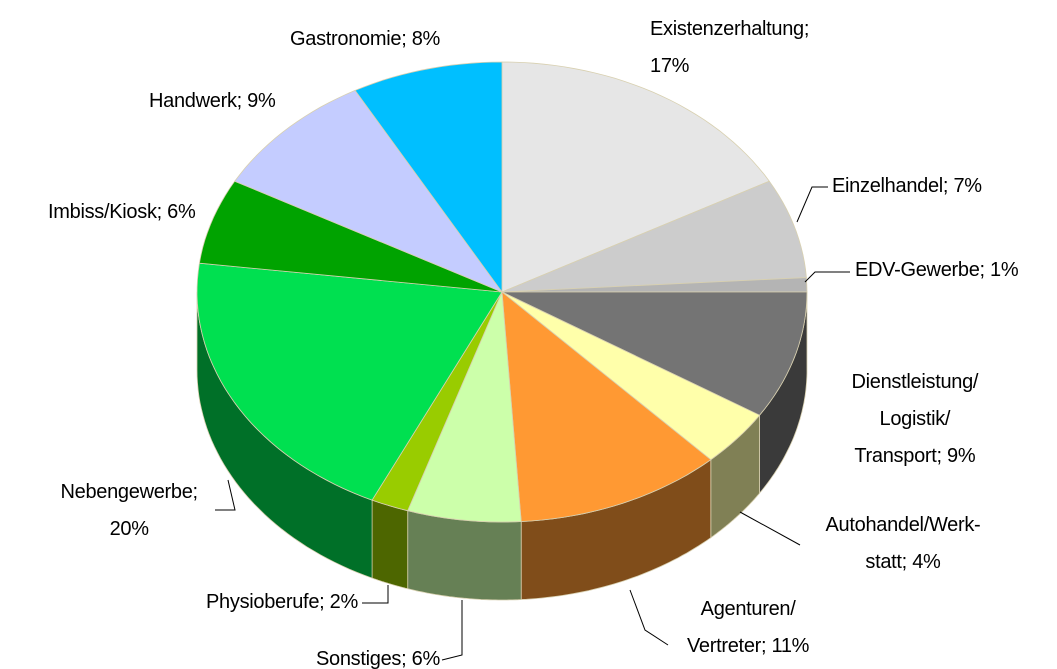 The height and width of the screenshot is (669, 1057). What do you see at coordinates (903, 543) in the screenshot?
I see `data-label: Autohandel/Werk- statt; 4%` at bounding box center [903, 543].